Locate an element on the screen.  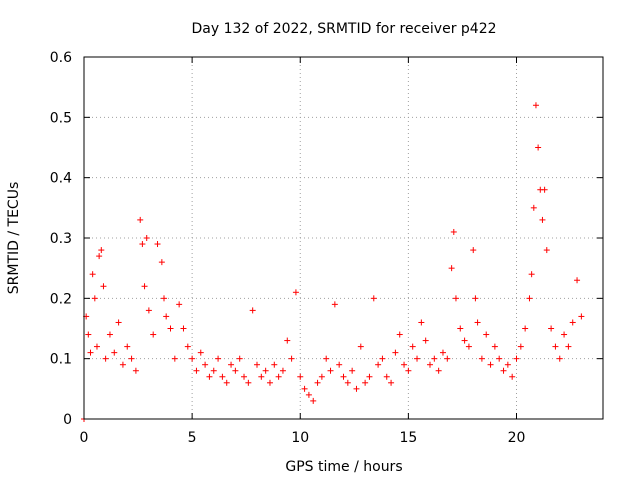
x-axis-label: GPS time / hours is located at coordinates (343, 467).